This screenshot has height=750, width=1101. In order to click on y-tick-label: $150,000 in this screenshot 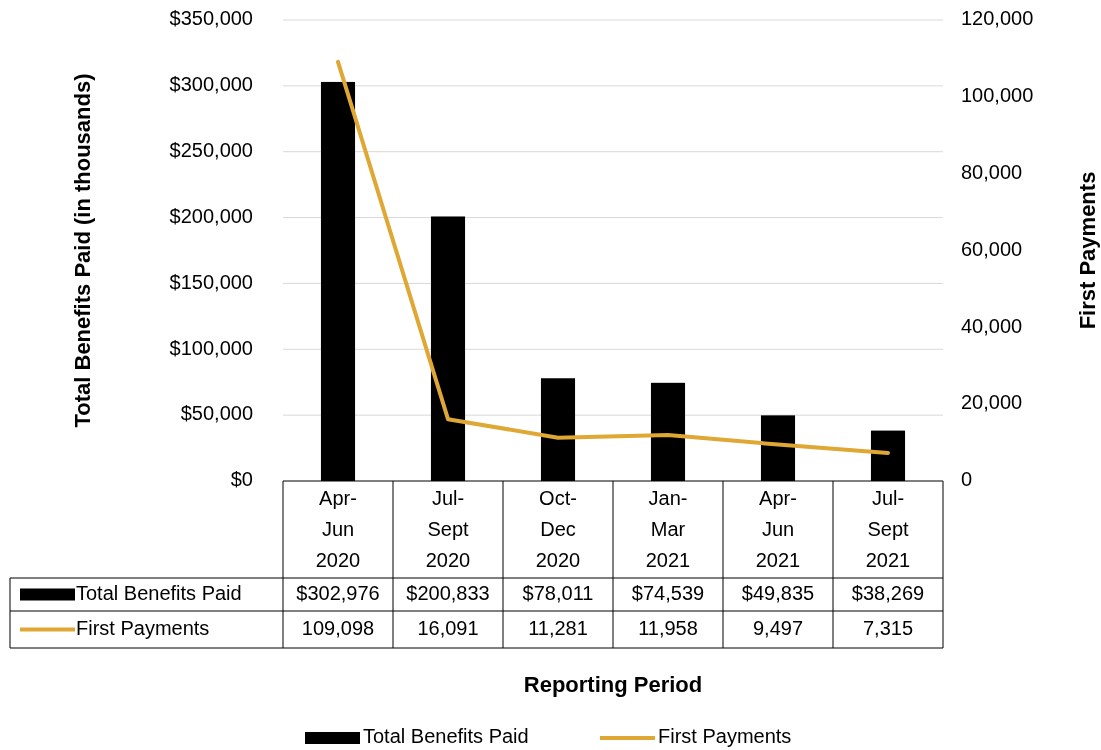, I will do `click(211, 281)`.